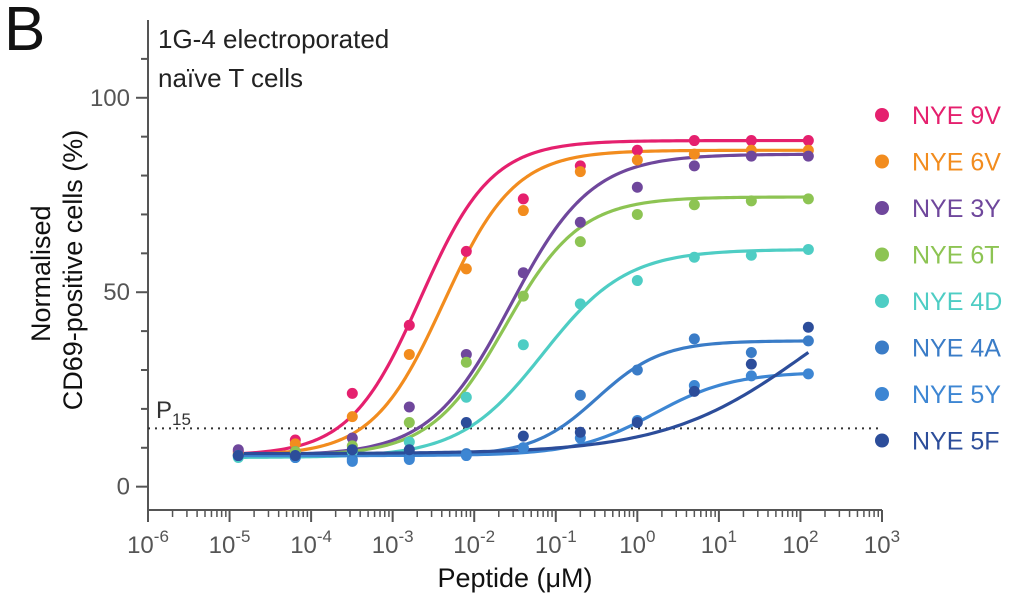 The height and width of the screenshot is (603, 1028). What do you see at coordinates (956, 349) in the screenshot?
I see `legend-label: NYE 4A` at bounding box center [956, 349].